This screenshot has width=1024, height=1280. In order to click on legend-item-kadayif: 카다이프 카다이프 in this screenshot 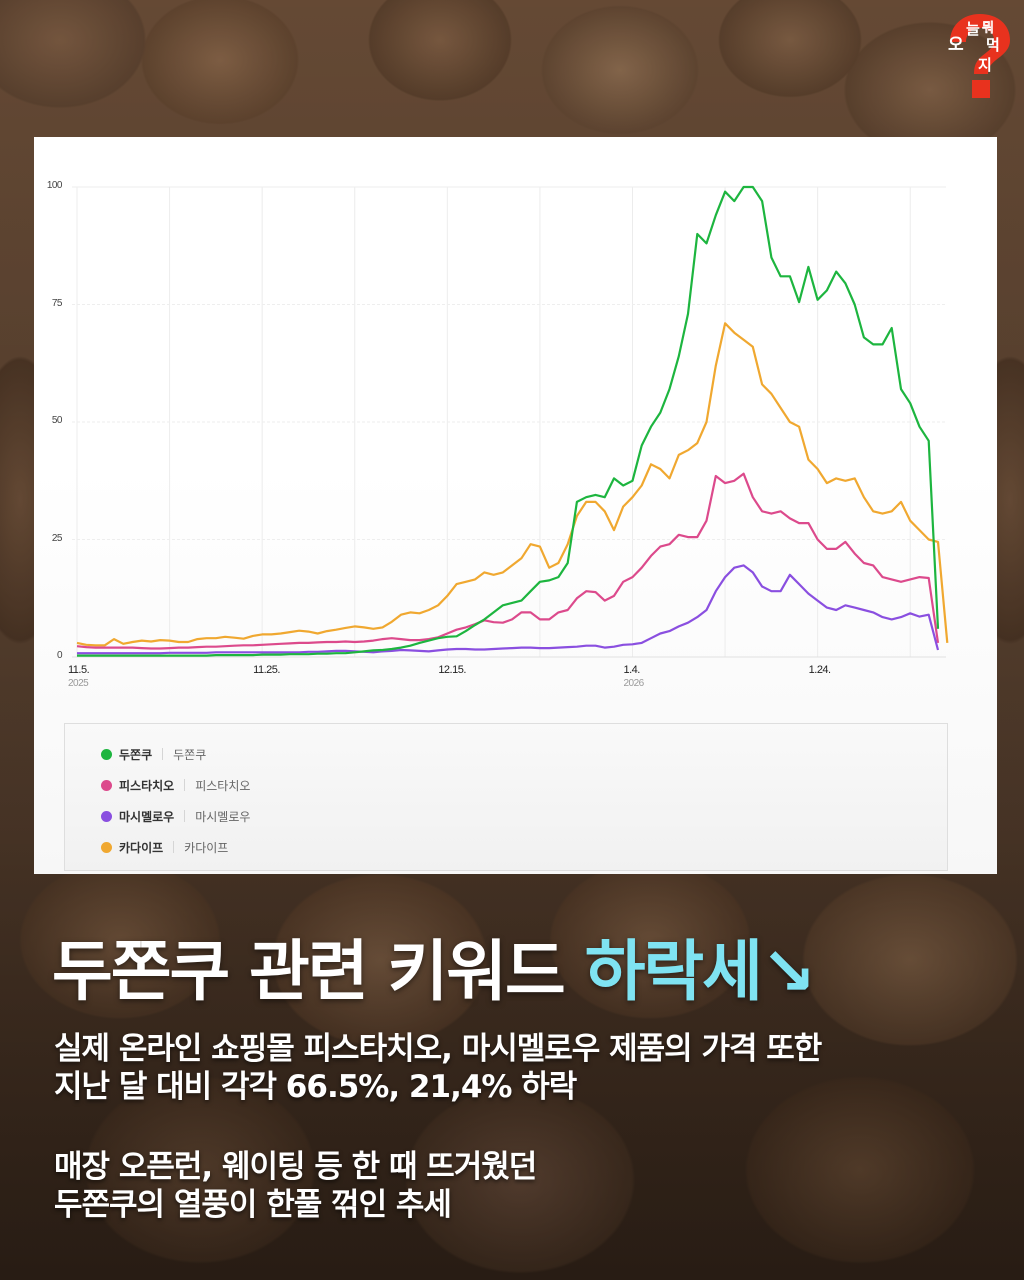, I will do `click(164, 847)`.